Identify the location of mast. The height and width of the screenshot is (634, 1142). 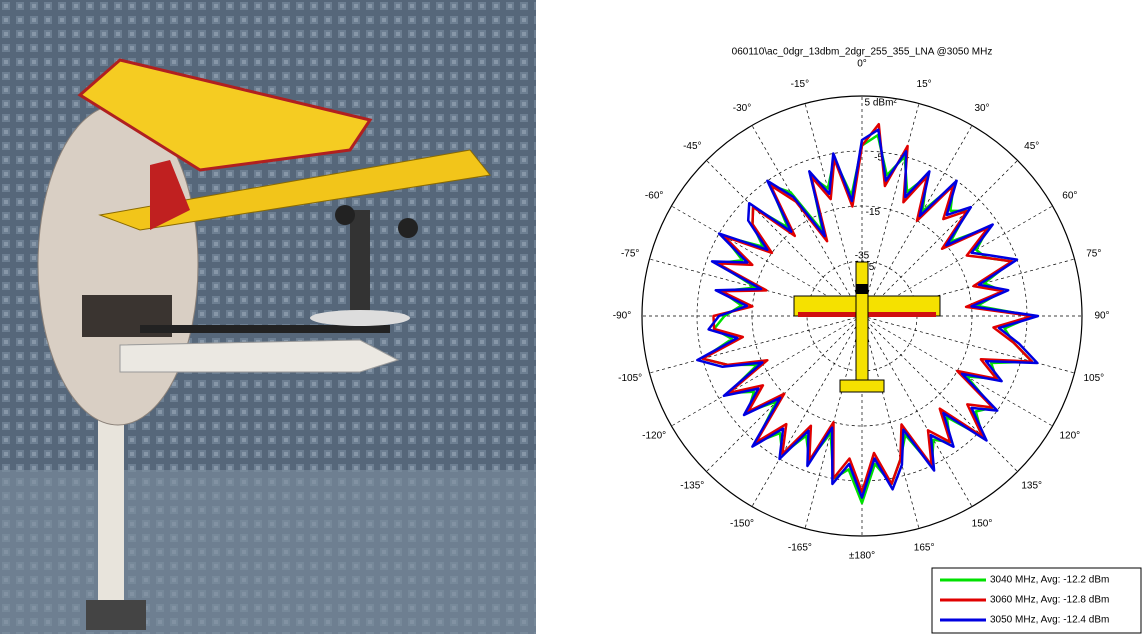
(360, 265).